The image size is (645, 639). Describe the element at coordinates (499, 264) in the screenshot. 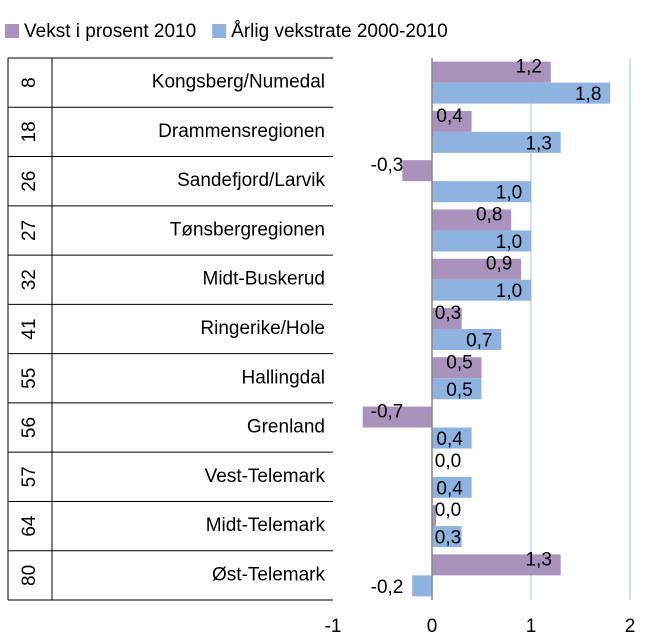

I see `data-label: 0,9` at that location.